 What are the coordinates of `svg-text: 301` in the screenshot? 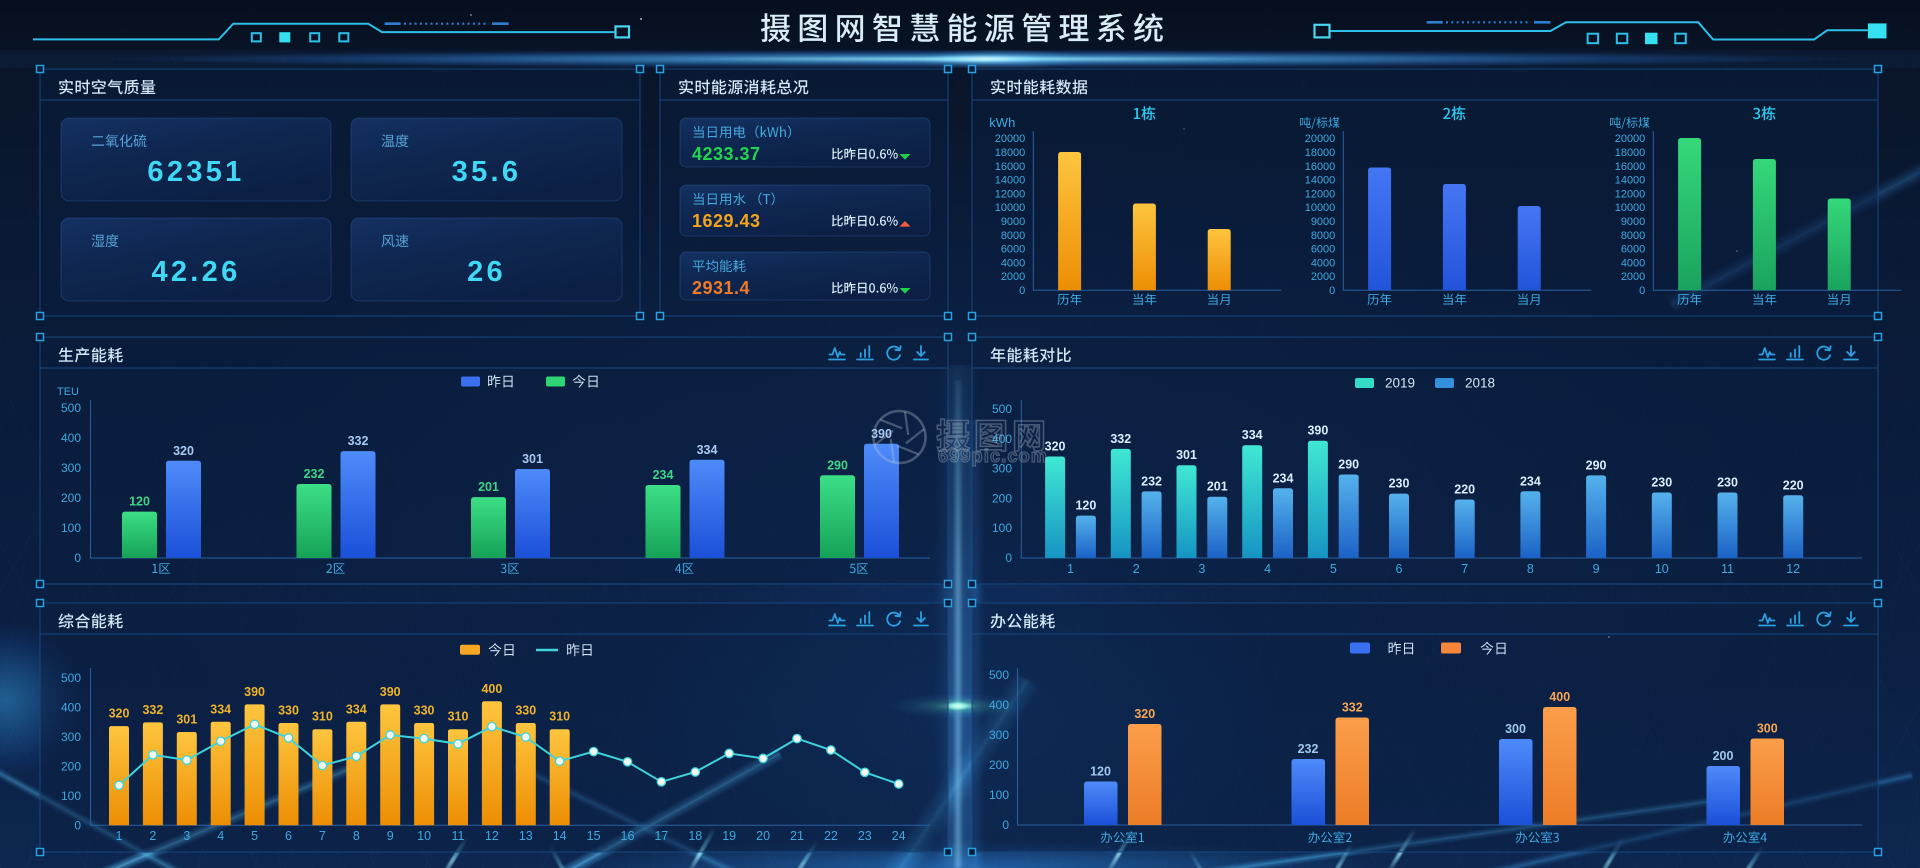 It's located at (1186, 455).